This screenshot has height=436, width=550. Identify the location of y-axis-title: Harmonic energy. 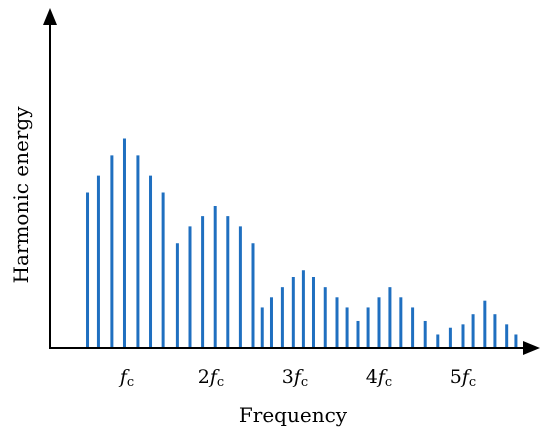
(21, 195).